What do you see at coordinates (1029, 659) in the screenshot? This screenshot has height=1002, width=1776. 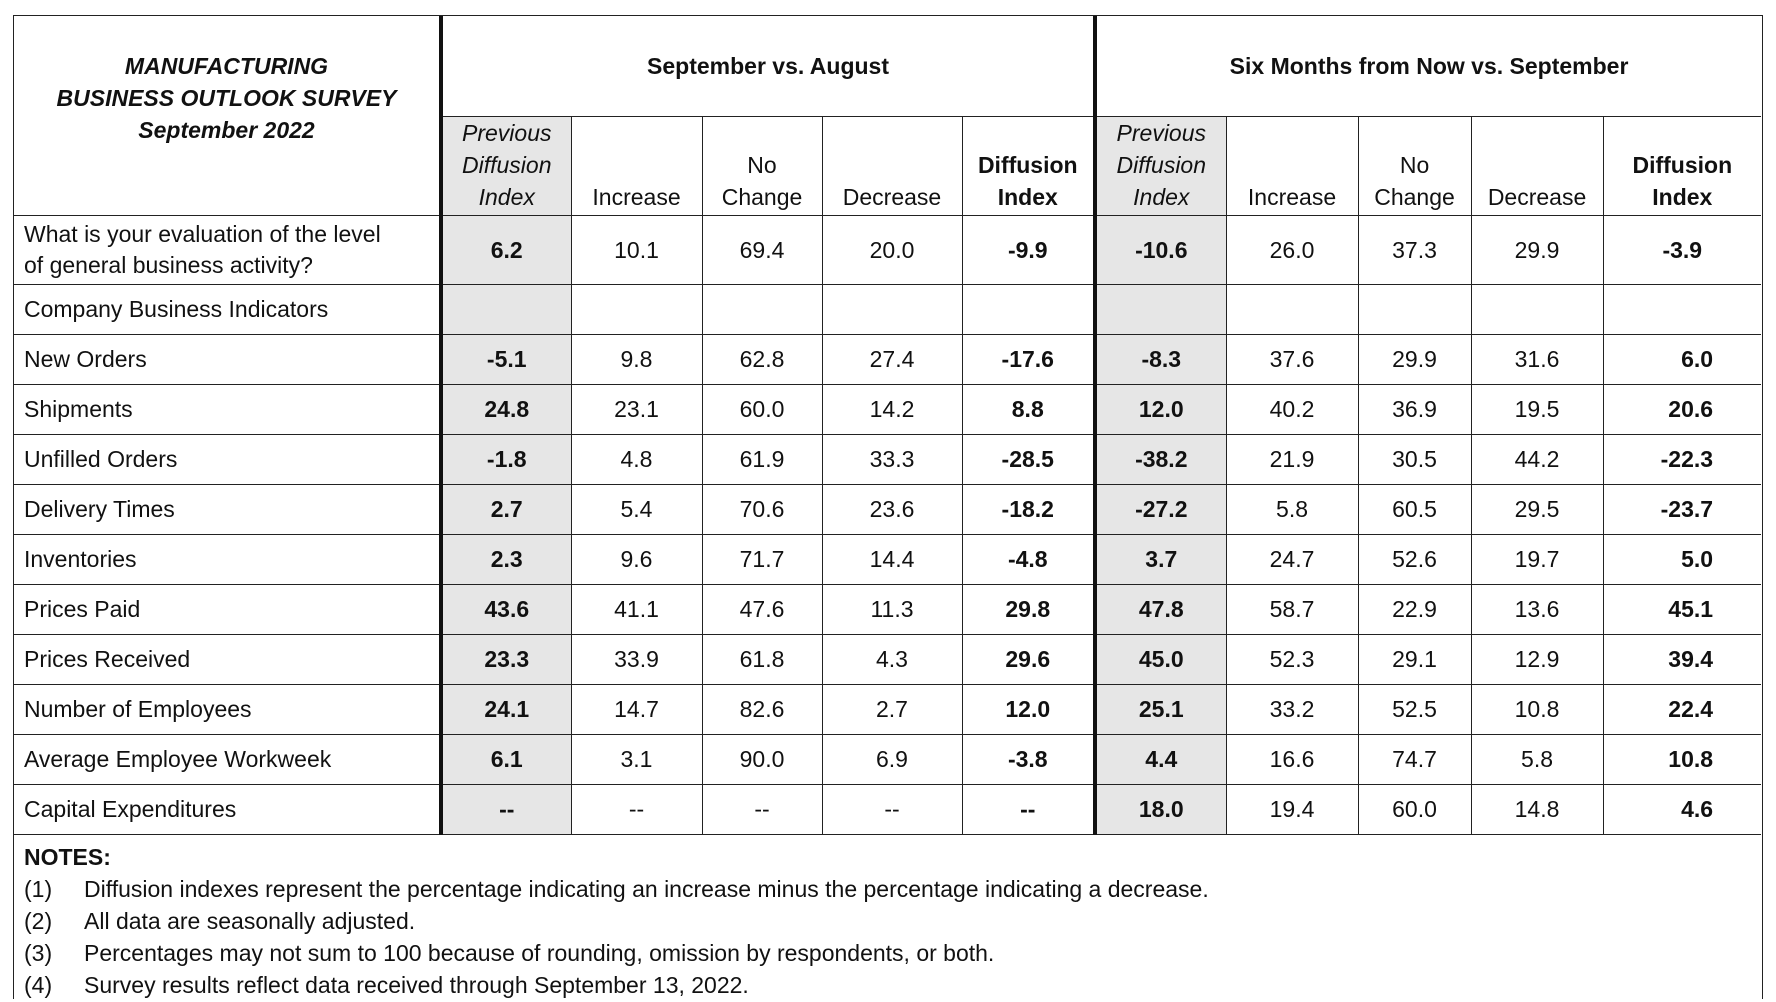 I see `cell-diffusion-current: 29.6` at bounding box center [1029, 659].